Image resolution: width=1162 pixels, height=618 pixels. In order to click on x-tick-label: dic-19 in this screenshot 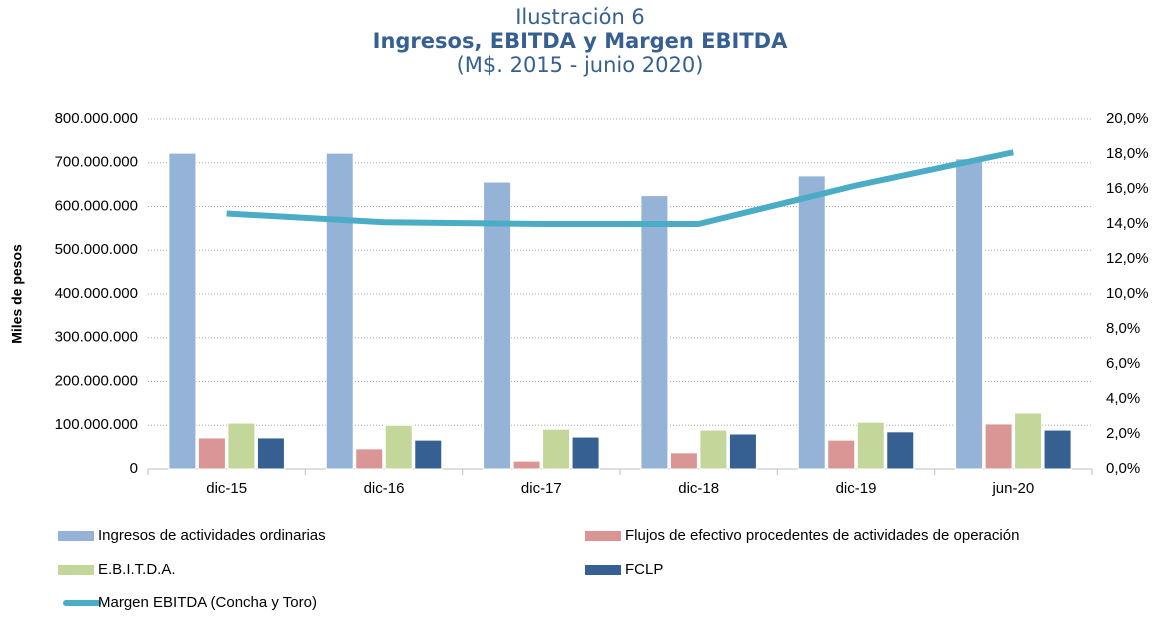, I will do `click(856, 488)`.